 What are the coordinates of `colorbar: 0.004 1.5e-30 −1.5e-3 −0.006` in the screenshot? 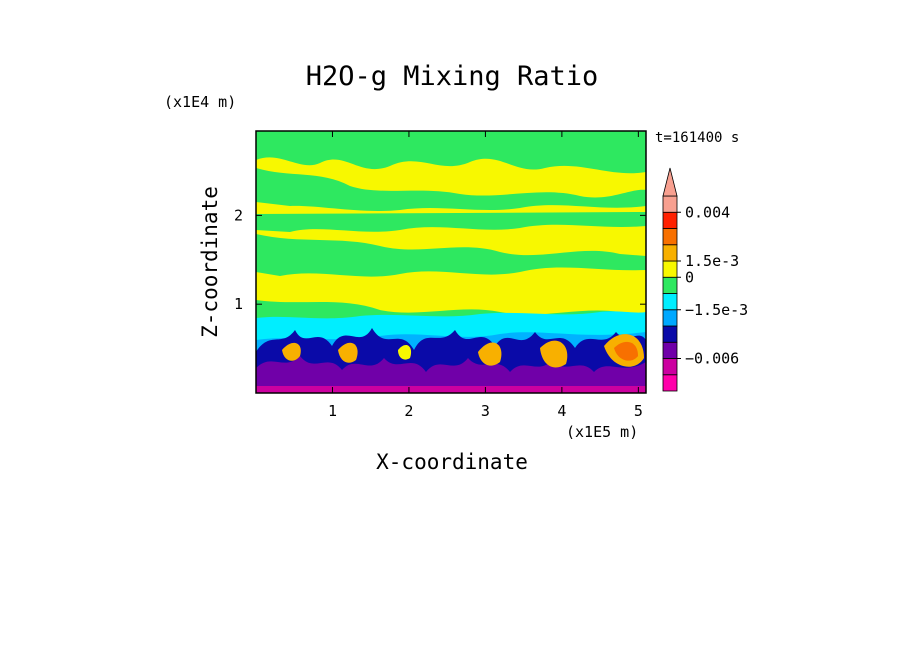 It's located at (705, 279).